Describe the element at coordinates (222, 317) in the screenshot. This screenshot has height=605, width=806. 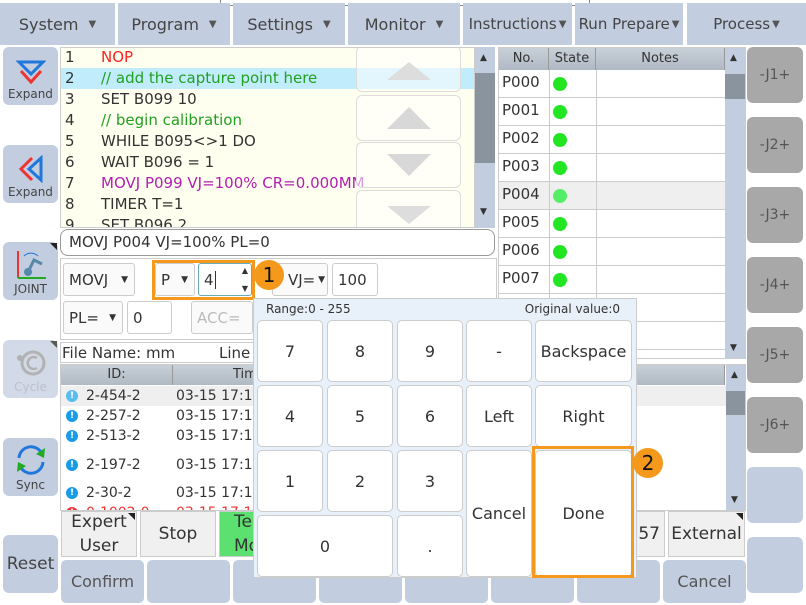
I see `acc-select: ACC=` at that location.